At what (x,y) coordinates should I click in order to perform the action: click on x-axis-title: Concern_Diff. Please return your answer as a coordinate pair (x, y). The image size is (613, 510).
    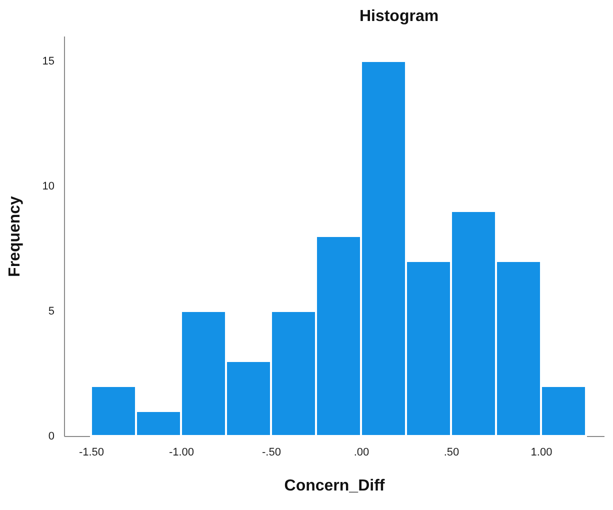
    Looking at the image, I should click on (335, 486).